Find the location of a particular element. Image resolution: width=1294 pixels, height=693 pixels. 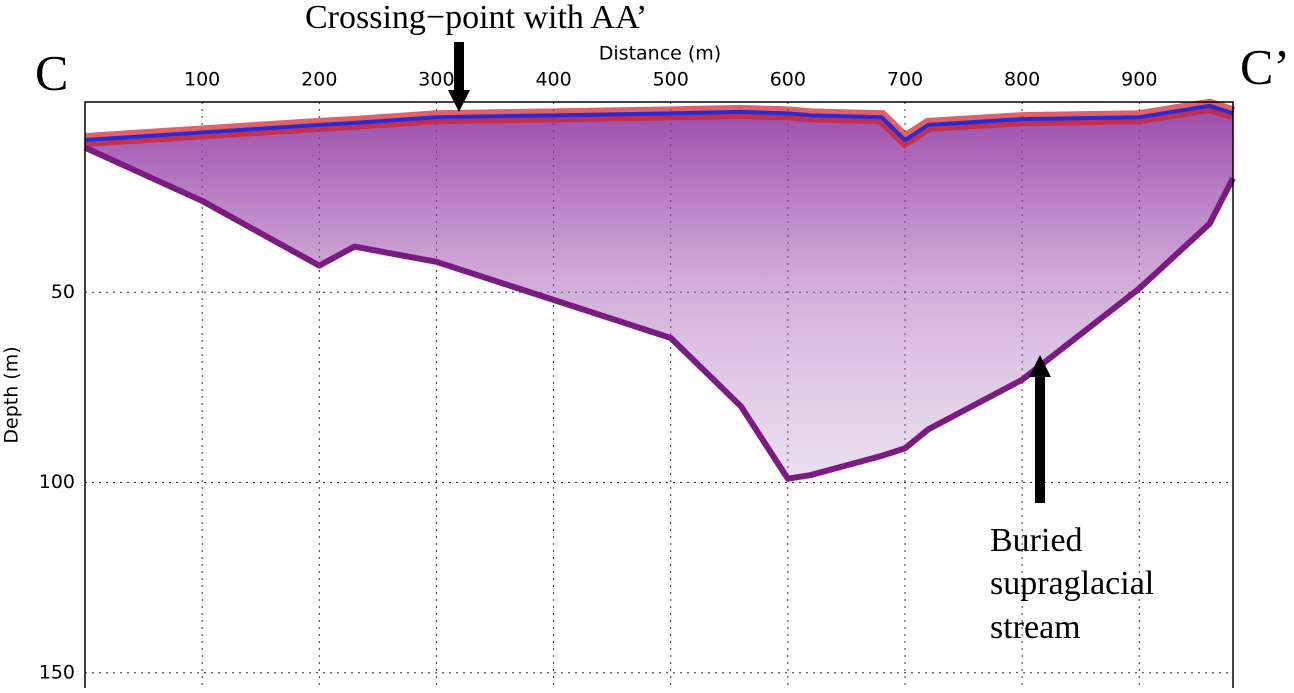

x-tick-label: 600 is located at coordinates (788, 80).